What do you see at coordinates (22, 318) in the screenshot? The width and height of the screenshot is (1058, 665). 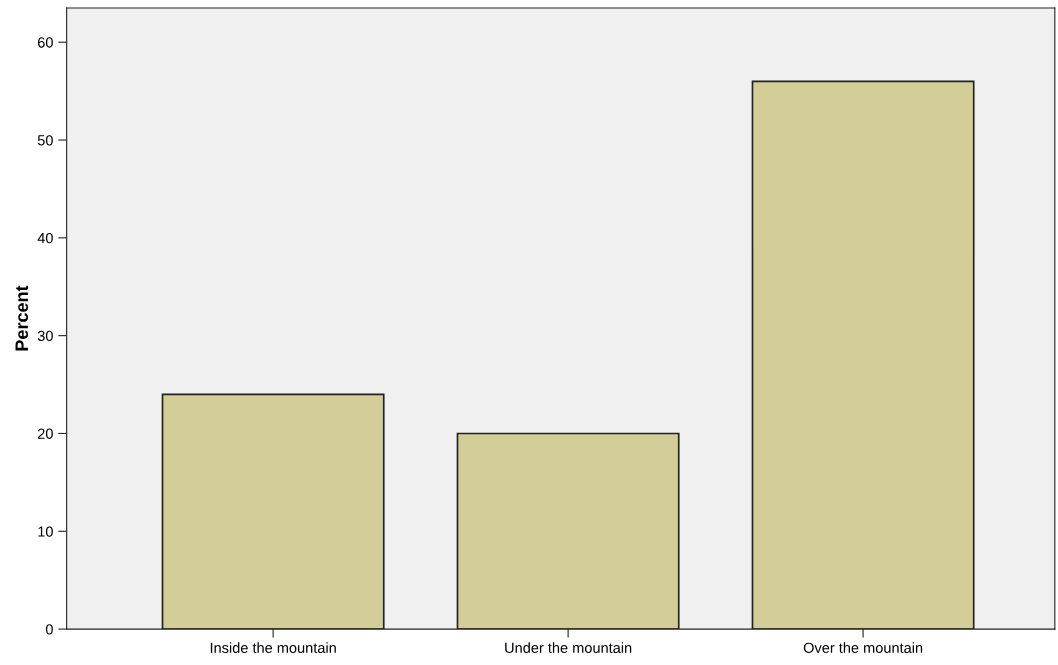 I see `y-axis-title: Percent` at bounding box center [22, 318].